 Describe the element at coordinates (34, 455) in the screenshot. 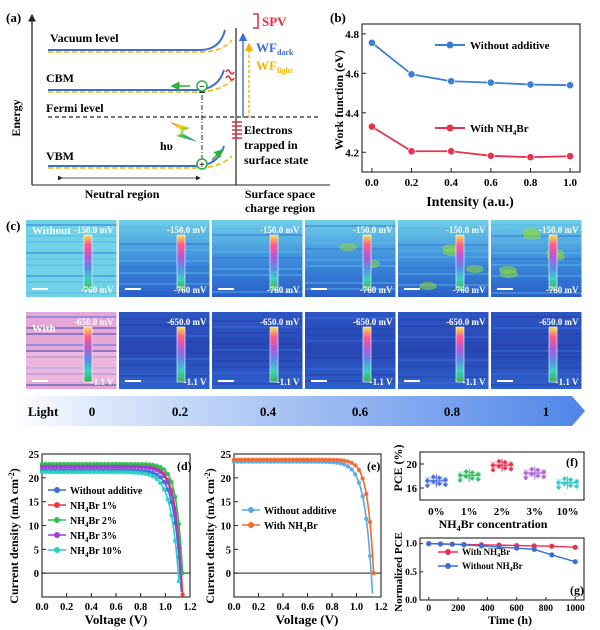

I see `chart-ytick-label: 25` at that location.